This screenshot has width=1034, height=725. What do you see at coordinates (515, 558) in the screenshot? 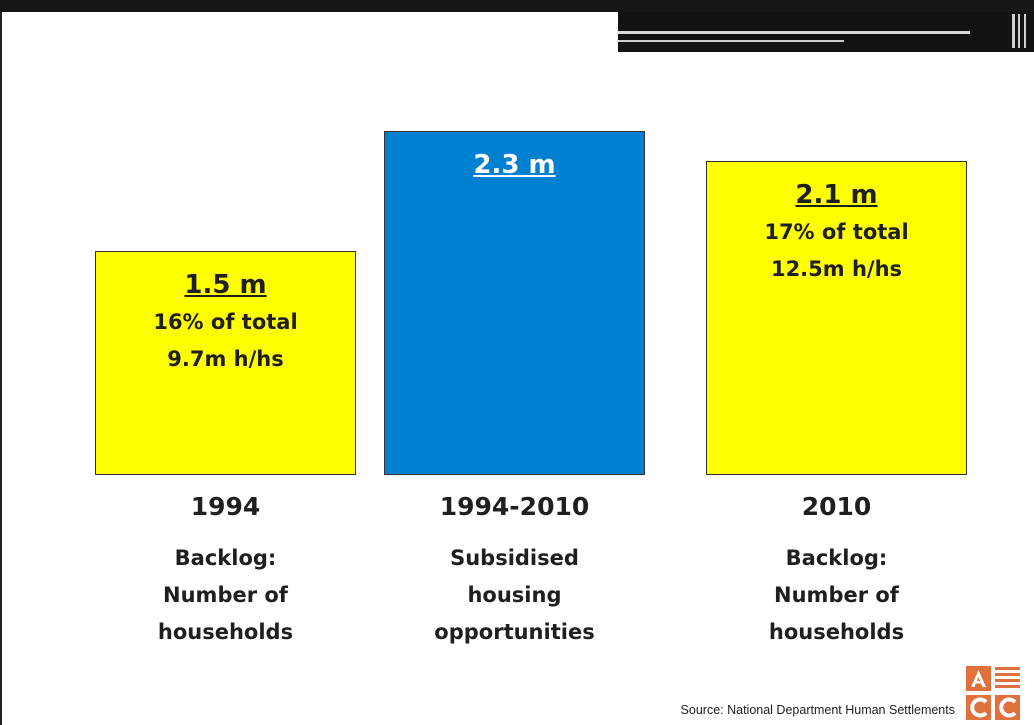
I see `category-description-line: Subsidised` at bounding box center [515, 558].